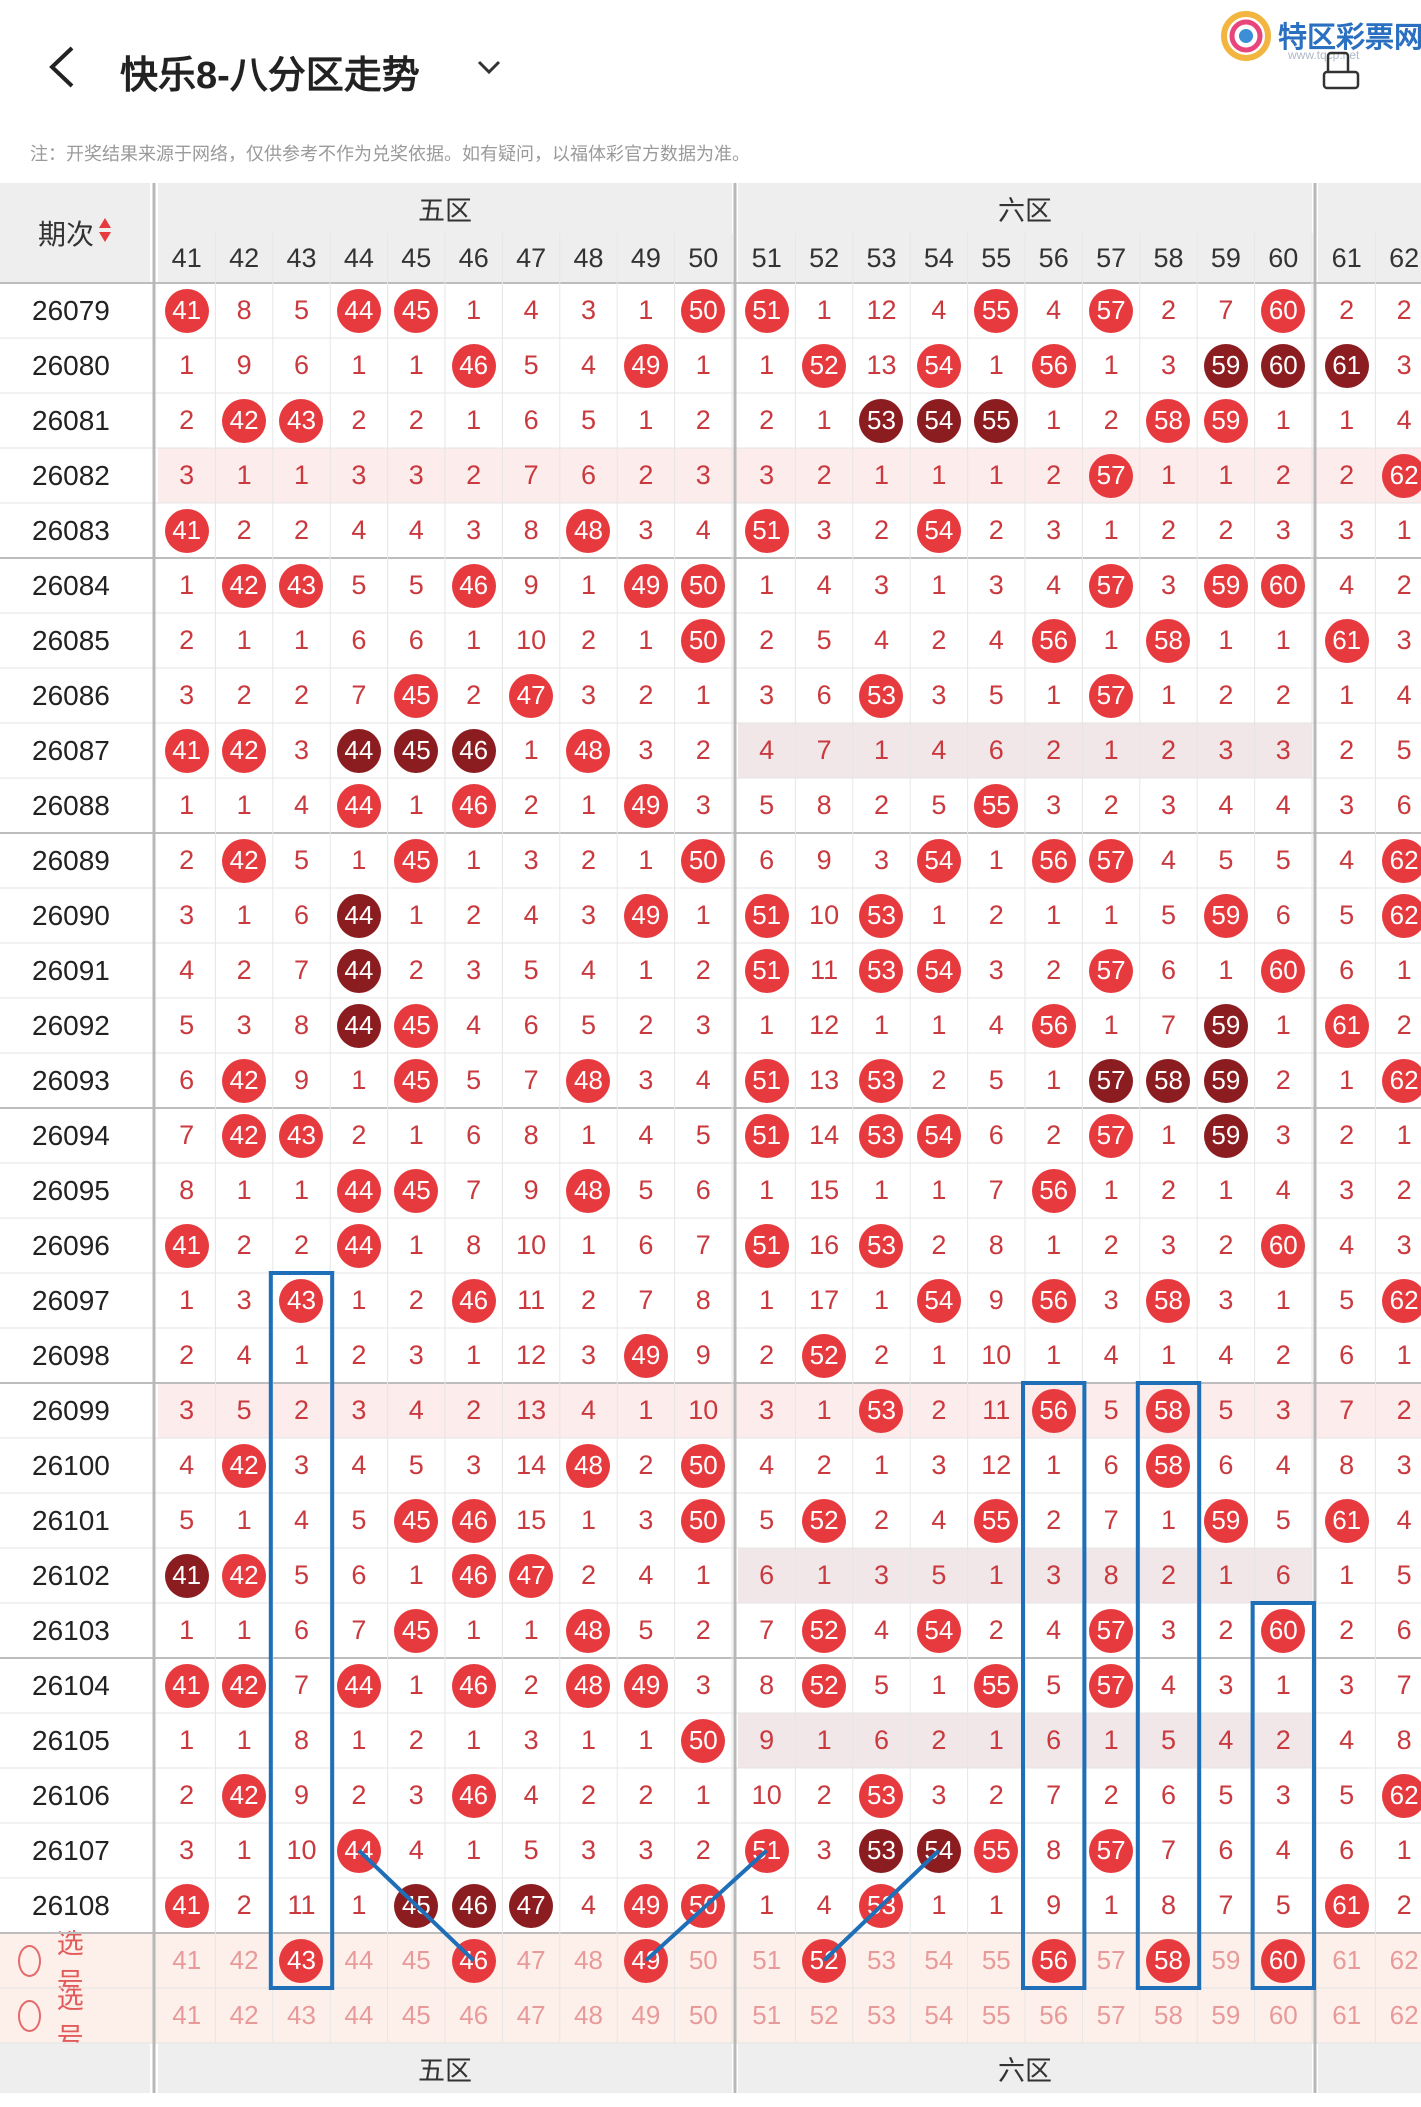 This screenshot has height=2107, width=1421. Describe the element at coordinates (474, 258) in the screenshot. I see `column-header: 46` at that location.